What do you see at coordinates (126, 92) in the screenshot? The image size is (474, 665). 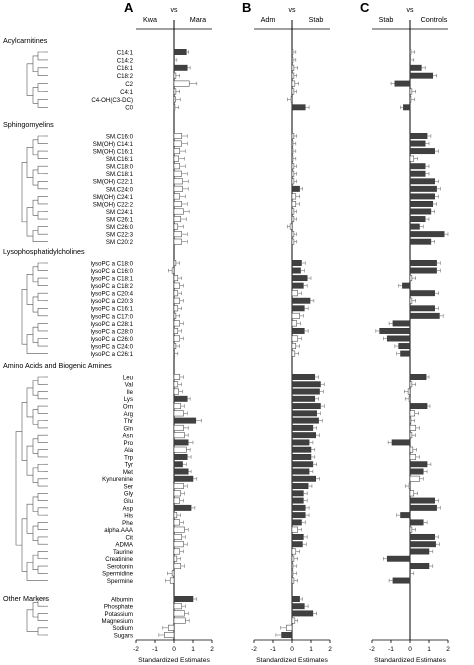 I see `row-label: C4:1` at bounding box center [126, 92].